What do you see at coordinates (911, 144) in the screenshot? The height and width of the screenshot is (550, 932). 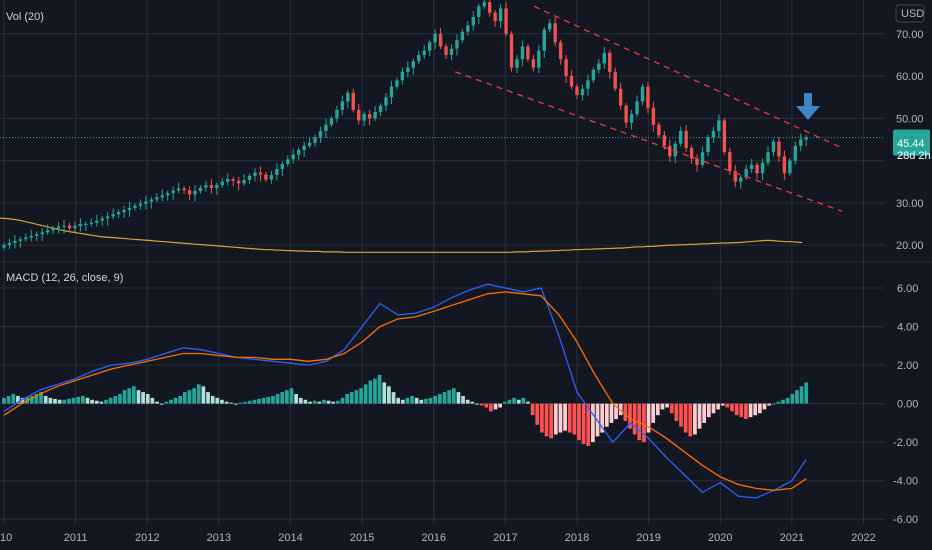 I see `last-price-value: 45.44` at bounding box center [911, 144].